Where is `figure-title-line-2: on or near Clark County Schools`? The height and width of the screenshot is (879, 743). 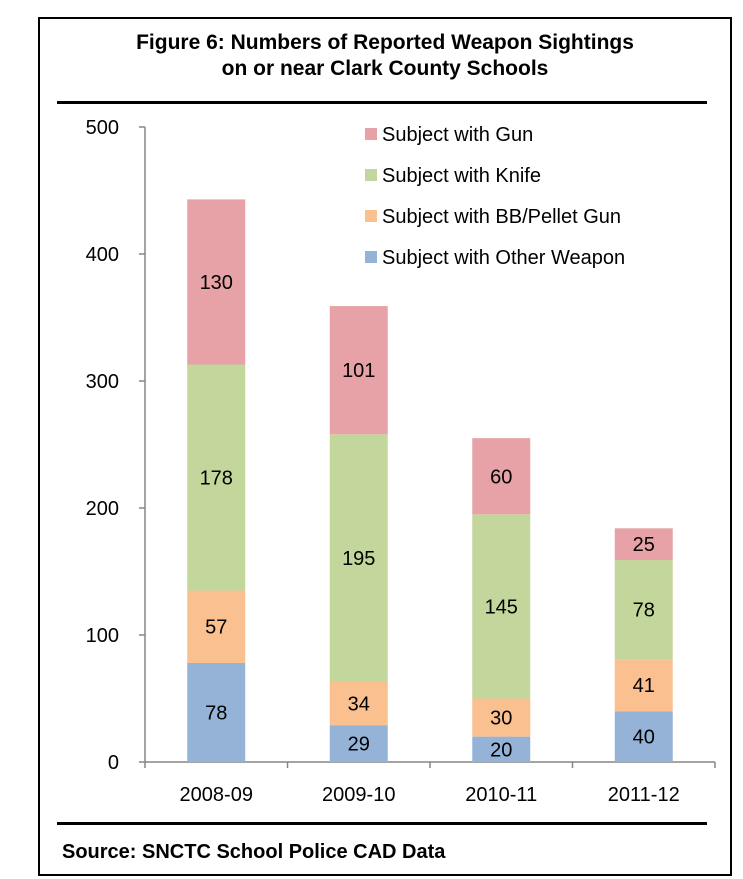 figure-title-line-2: on or near Clark County Schools is located at coordinates (385, 68).